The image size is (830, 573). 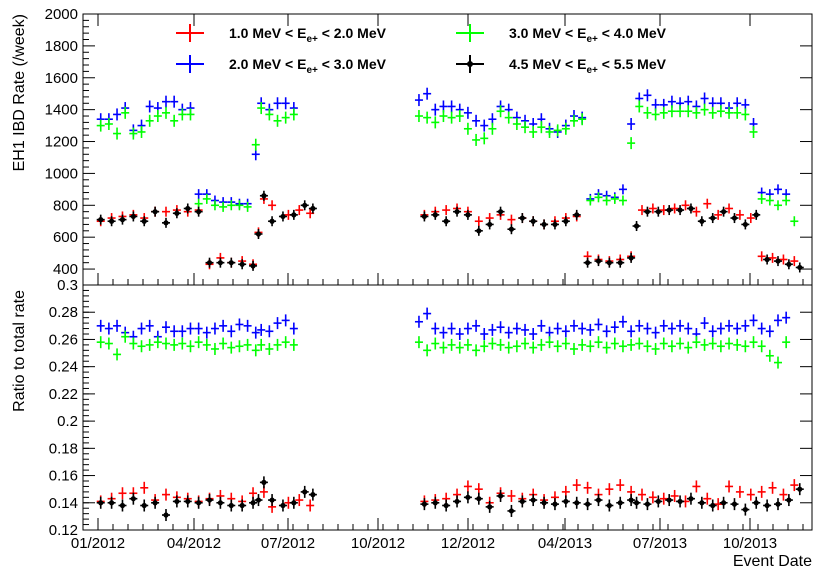 What do you see at coordinates (63, 476) in the screenshot?
I see `bottom-y-tick-label: 0.16` at bounding box center [63, 476].